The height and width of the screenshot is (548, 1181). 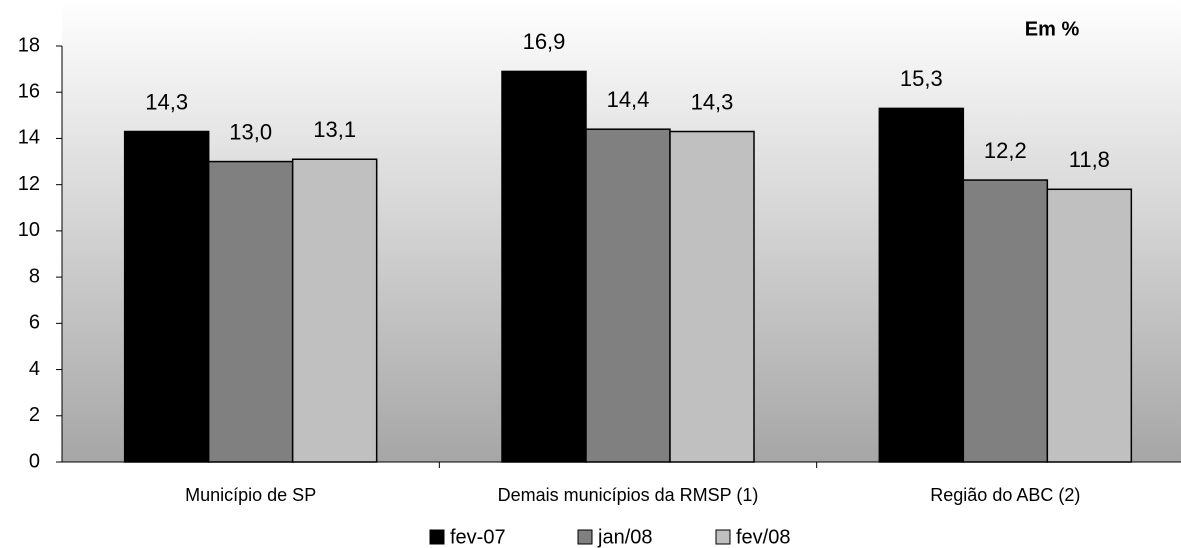 I want to click on legend-label: jan/08, so click(x=625, y=537).